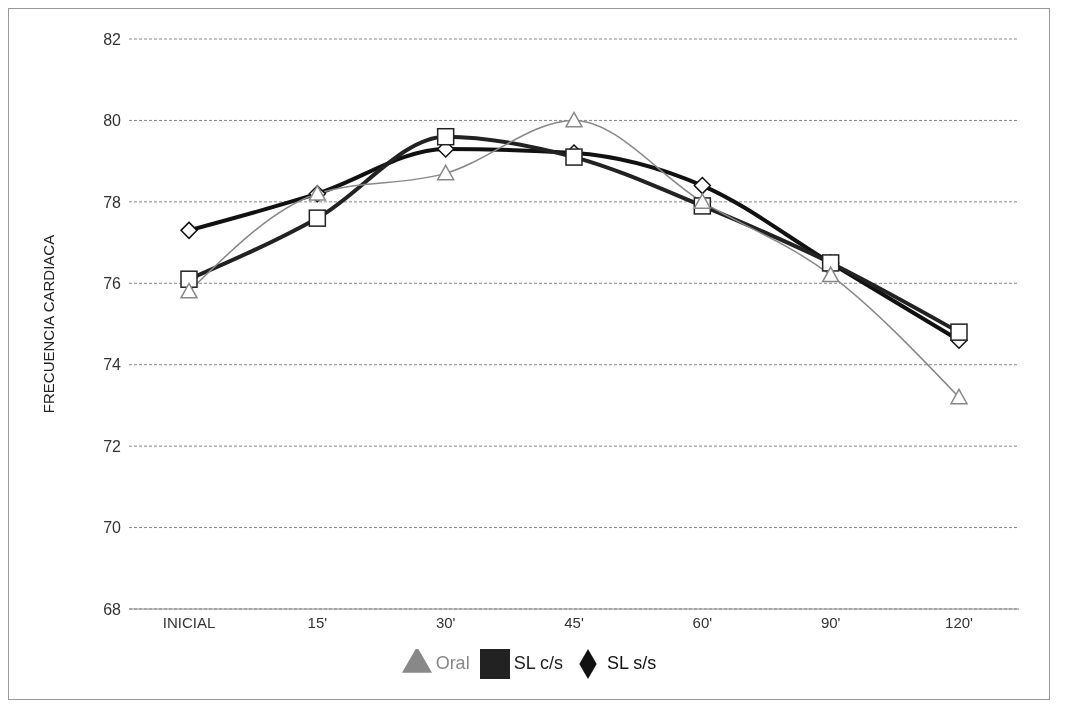  What do you see at coordinates (452, 662) in the screenshot?
I see `legend-label: Oral` at bounding box center [452, 662].